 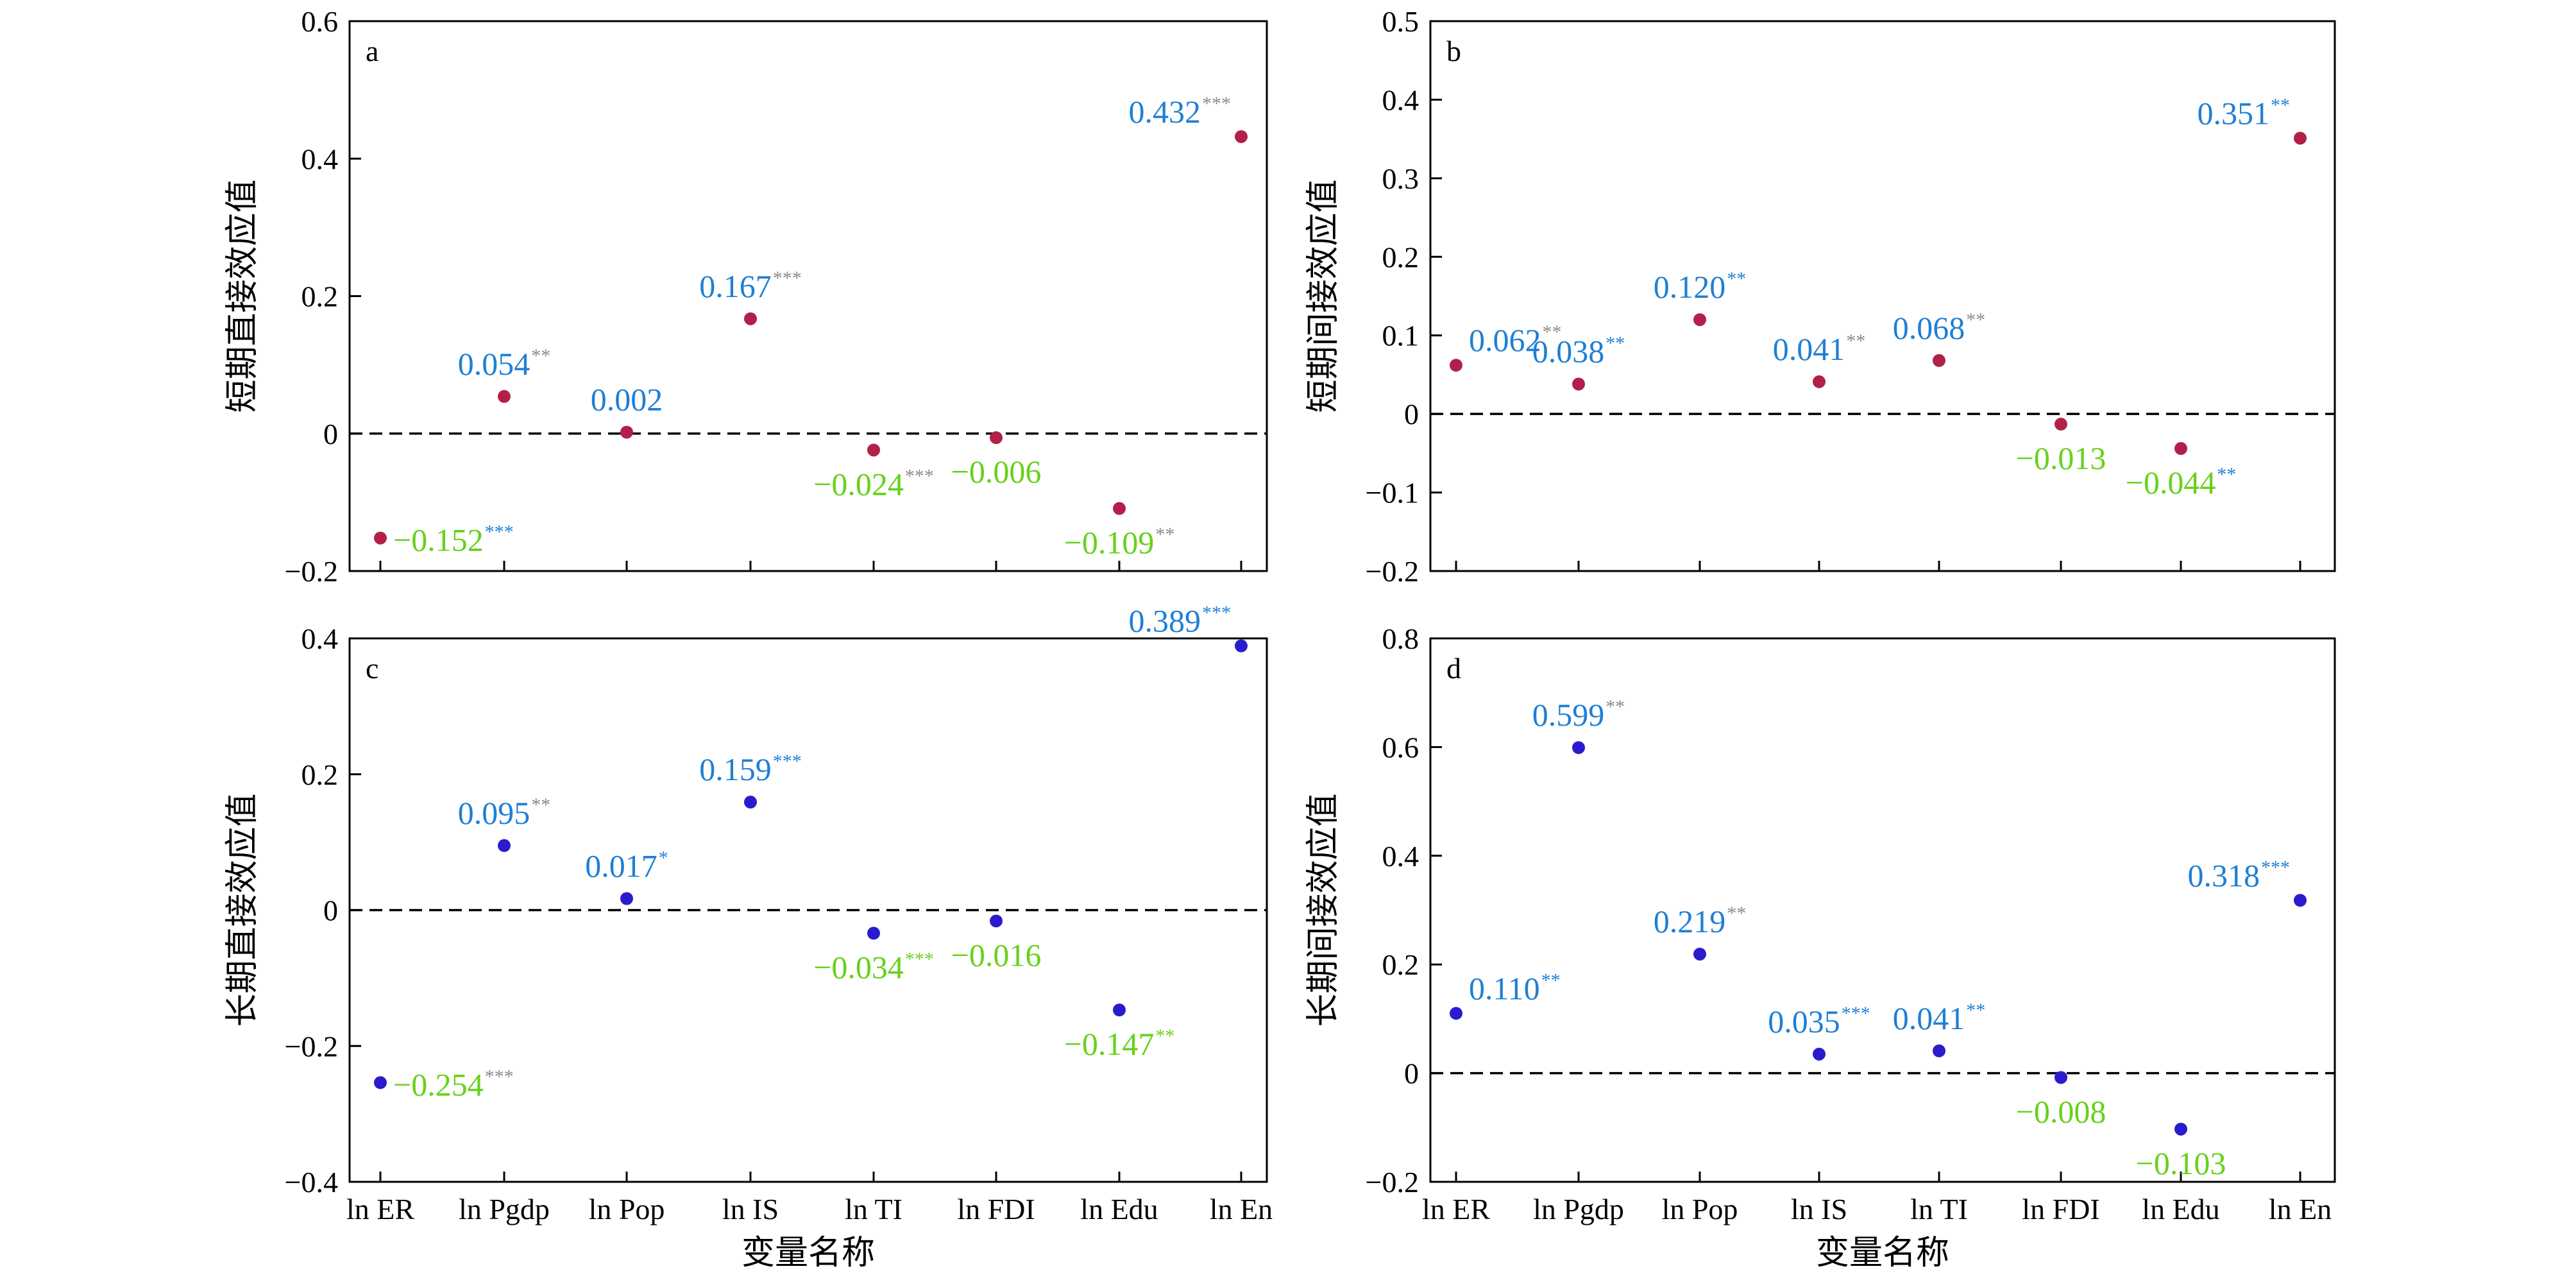 What do you see at coordinates (1119, 542) in the screenshot?
I see `value-label: −0.109**` at bounding box center [1119, 542].